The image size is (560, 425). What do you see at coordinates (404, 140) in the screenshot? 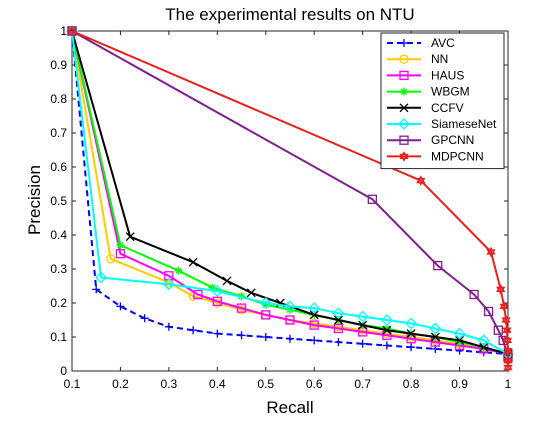
I see `legend-marker-gpcnn` at bounding box center [404, 140].